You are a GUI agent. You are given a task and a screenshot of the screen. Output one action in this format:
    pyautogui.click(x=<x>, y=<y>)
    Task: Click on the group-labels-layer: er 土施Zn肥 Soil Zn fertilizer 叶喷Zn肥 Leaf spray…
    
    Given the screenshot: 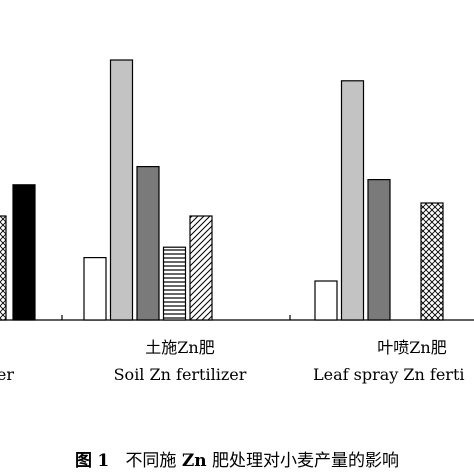 What is the action you would take?
    pyautogui.click(x=232, y=361)
    